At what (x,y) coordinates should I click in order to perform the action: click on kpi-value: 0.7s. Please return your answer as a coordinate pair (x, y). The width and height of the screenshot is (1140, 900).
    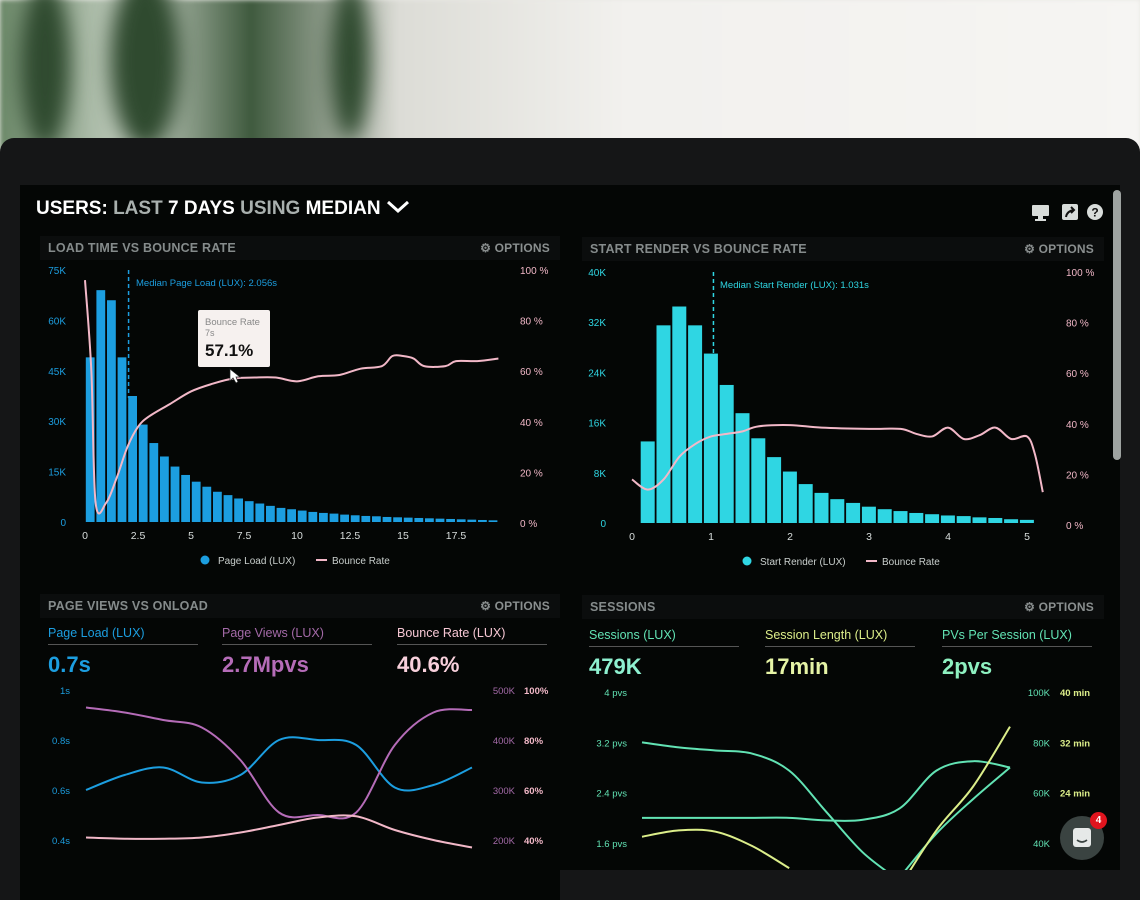
    Looking at the image, I should click on (69, 664).